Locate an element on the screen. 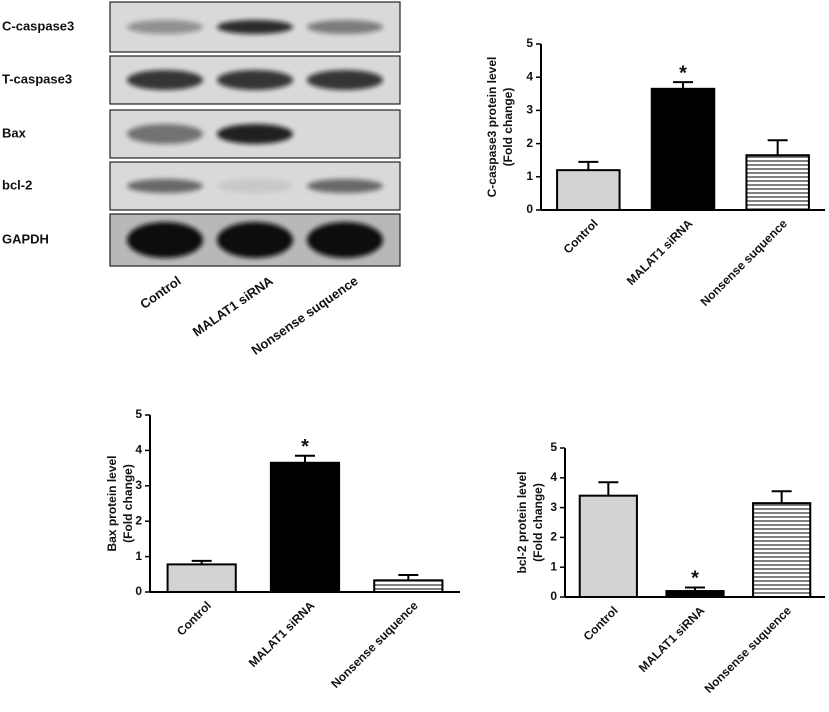 The width and height of the screenshot is (829, 712). blot-lane-label: Control is located at coordinates (160, 292).